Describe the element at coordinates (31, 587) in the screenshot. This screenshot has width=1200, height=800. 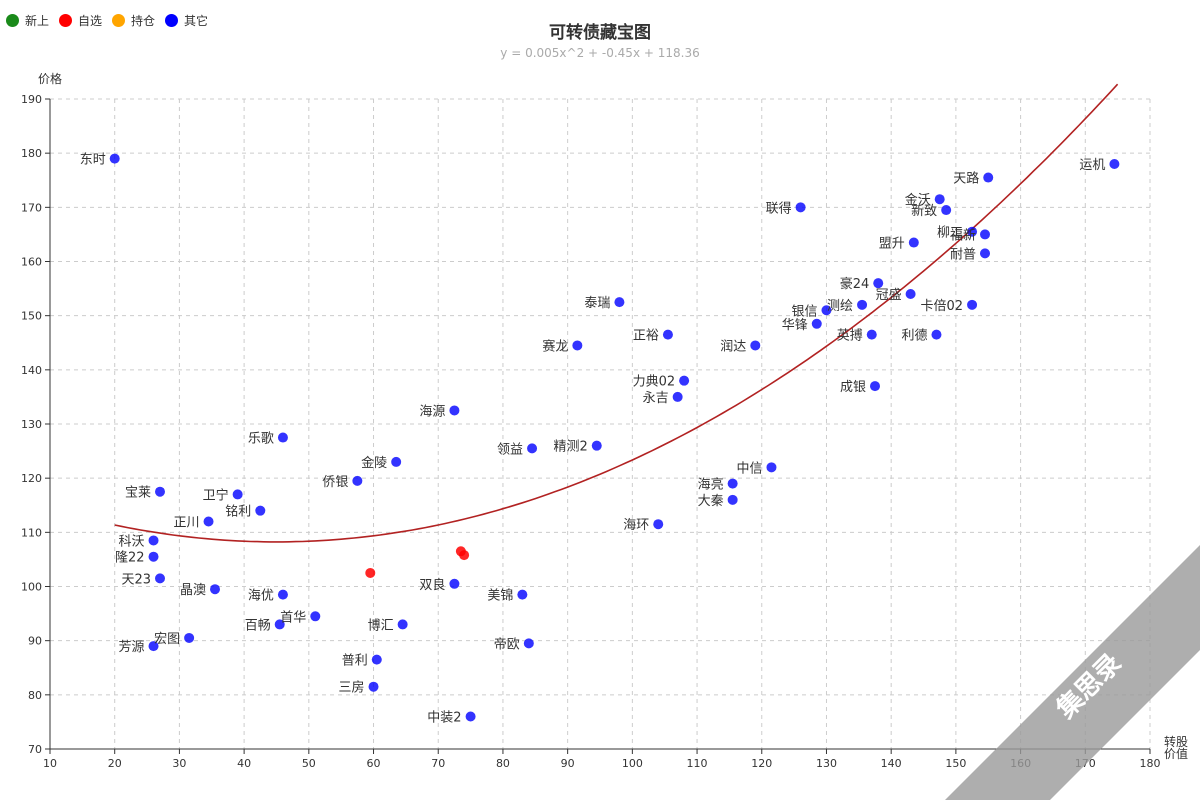
I see `y-tick-label: 100` at that location.